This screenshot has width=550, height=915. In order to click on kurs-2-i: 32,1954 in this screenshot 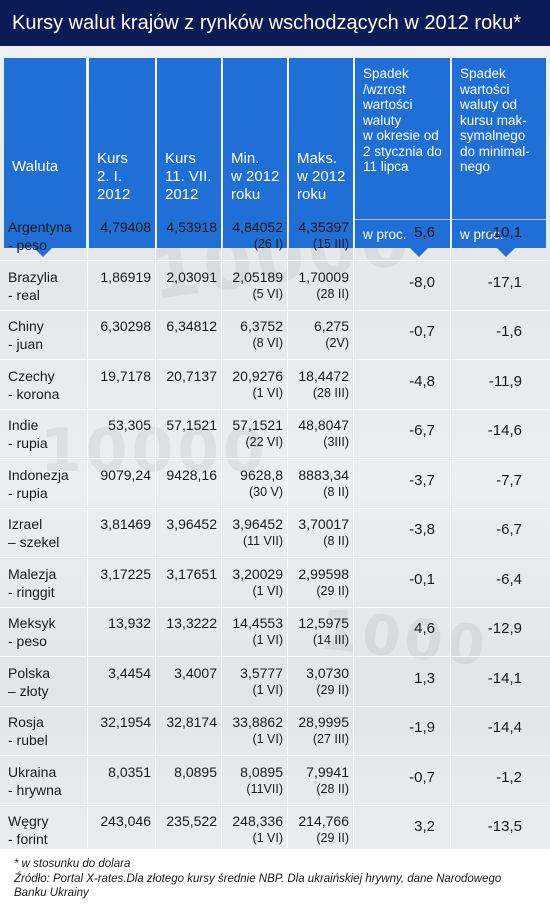, I will do `click(125, 722)`.